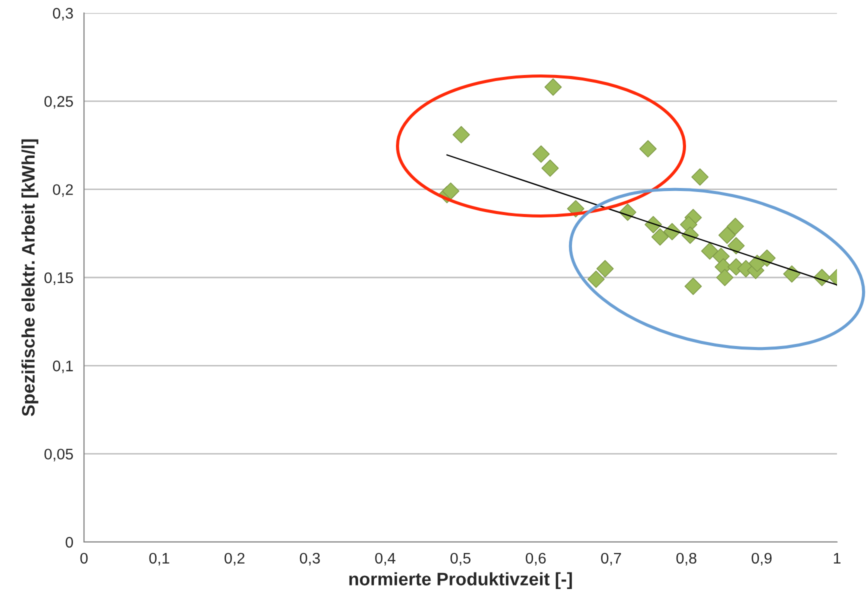 The width and height of the screenshot is (866, 598). What do you see at coordinates (58, 455) in the screenshot?
I see `y-tick-label: 0,05` at bounding box center [58, 455].